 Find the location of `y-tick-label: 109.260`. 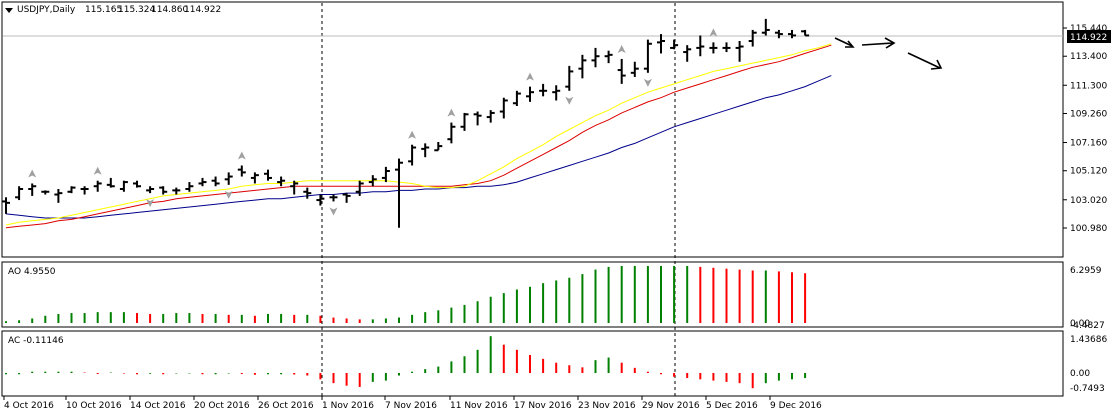

y-tick-label: 109.260 is located at coordinates (1088, 114).